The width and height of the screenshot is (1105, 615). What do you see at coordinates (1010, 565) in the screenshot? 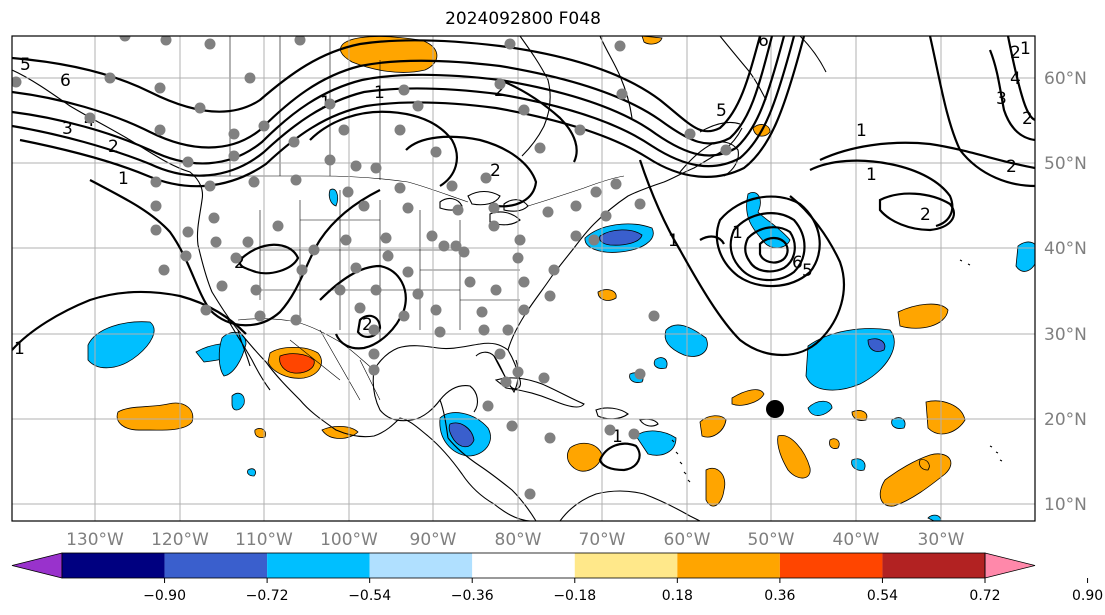
I see `colorbar-extend-high` at bounding box center [1010, 565].